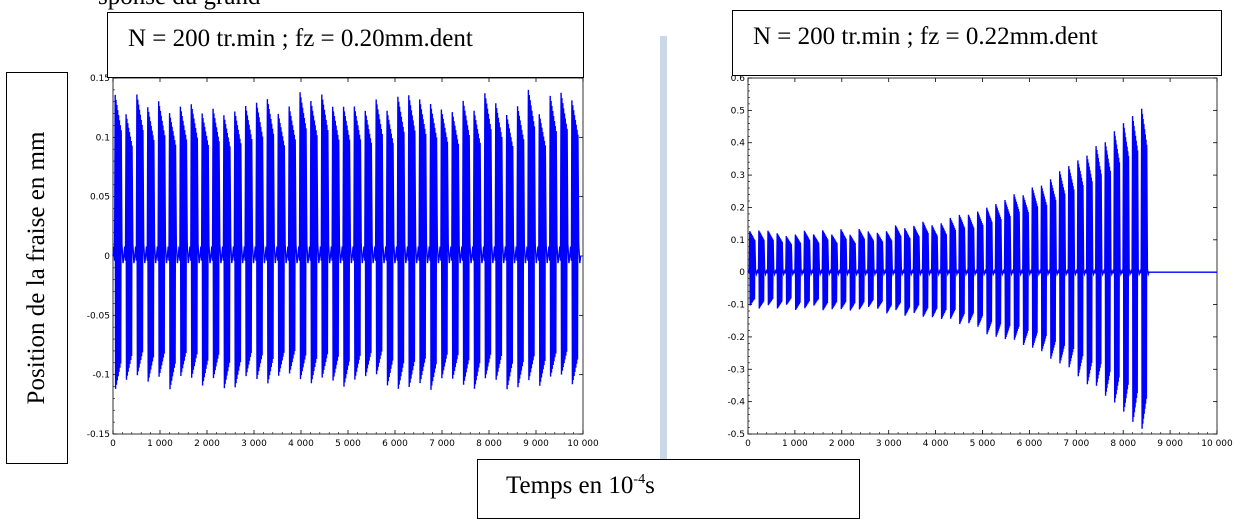  I want to click on y-tick-label: -0.3, so click(736, 370).